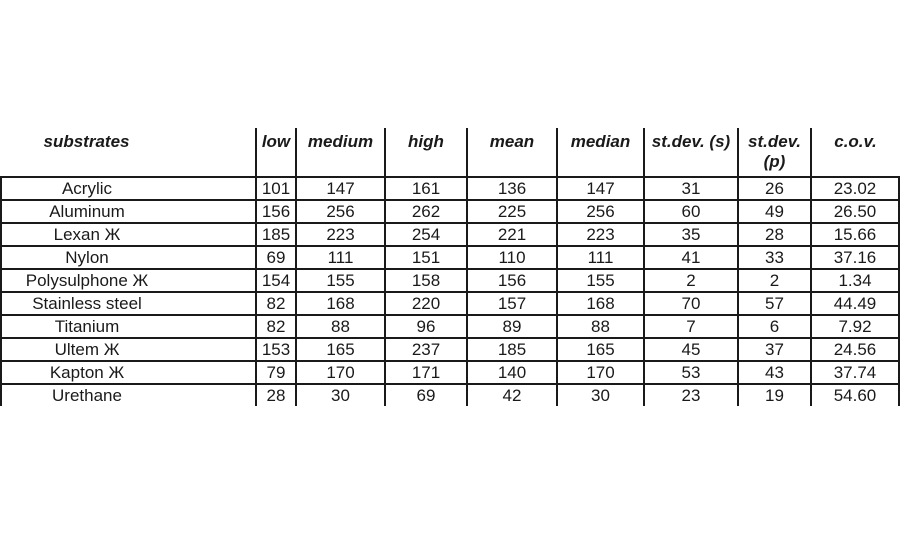 This screenshot has height=550, width=900. Describe the element at coordinates (855, 280) in the screenshot. I see `value-cell: 1.34` at that location.